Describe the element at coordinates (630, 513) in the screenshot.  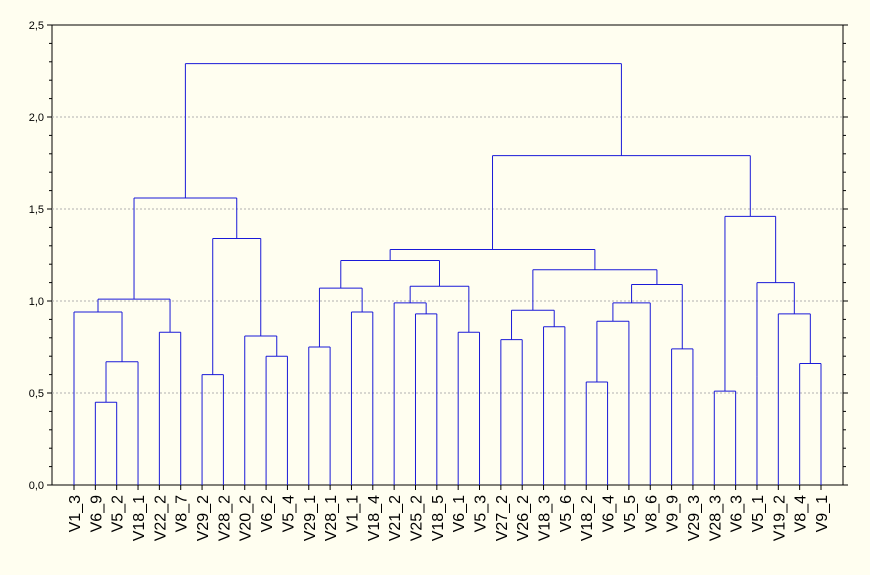
I see `x-tick-label: V5_5` at that location.